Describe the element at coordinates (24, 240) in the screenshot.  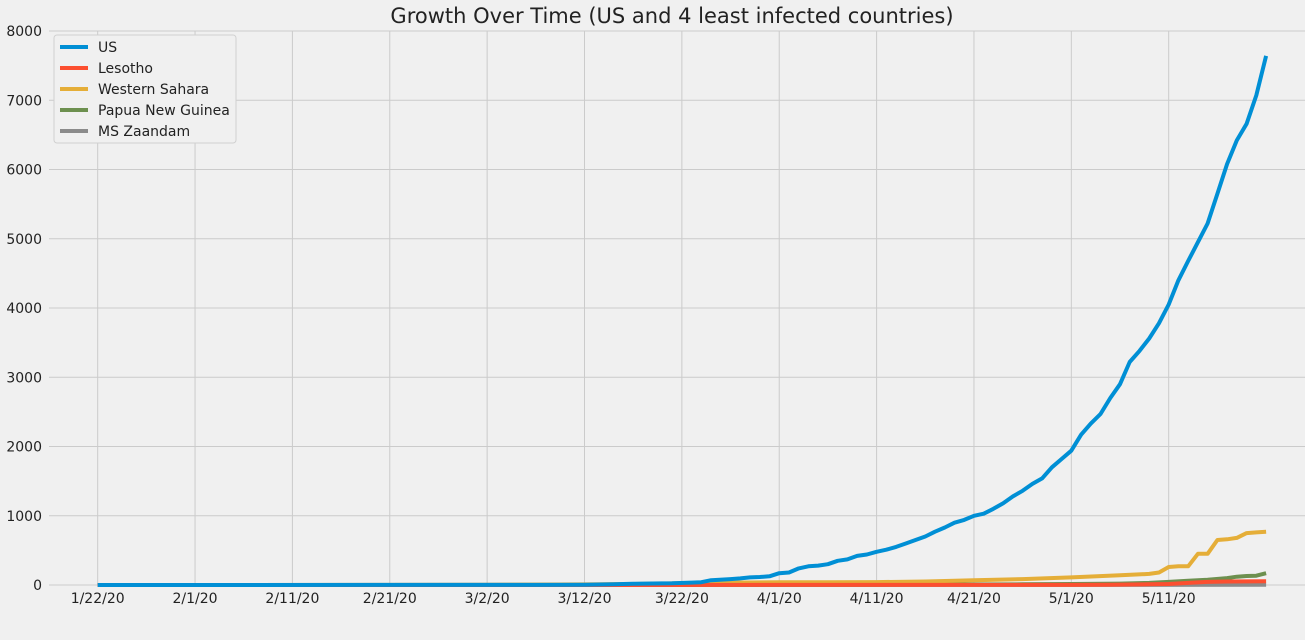
I see `y-tick-label: 5000` at that location.